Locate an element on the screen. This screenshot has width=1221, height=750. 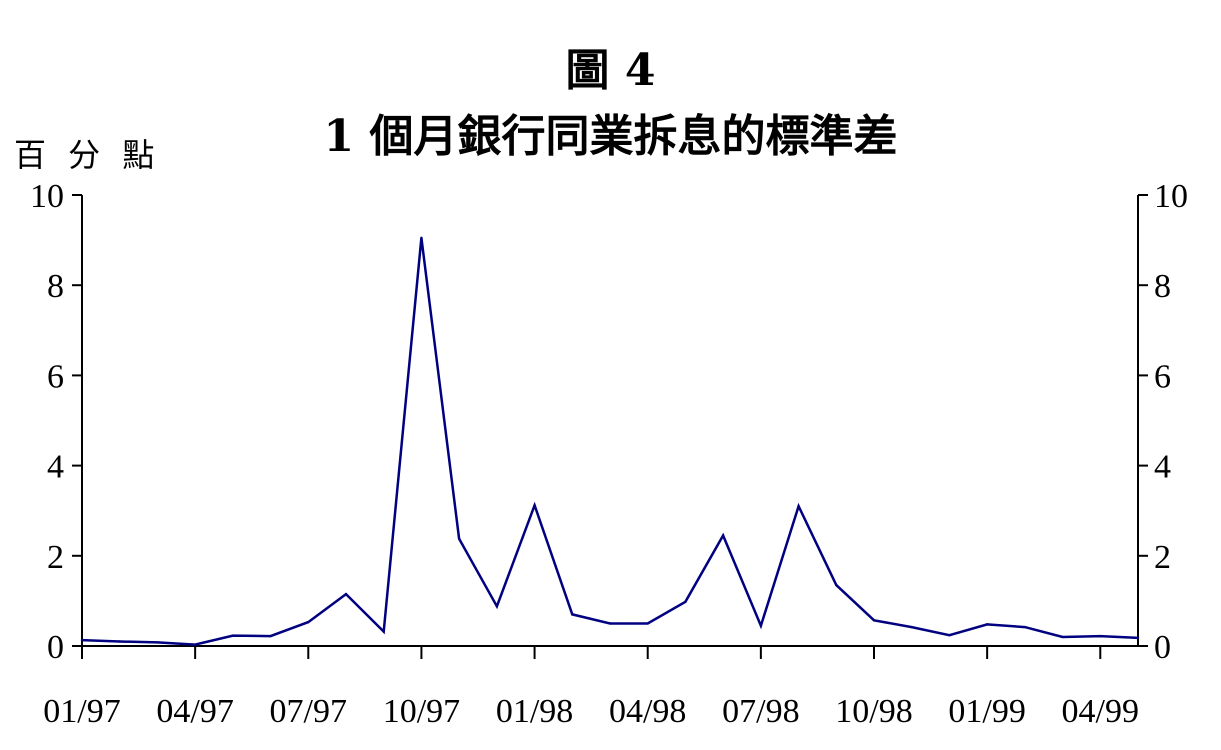
y-tick-label-right: 2 is located at coordinates (1162, 557).